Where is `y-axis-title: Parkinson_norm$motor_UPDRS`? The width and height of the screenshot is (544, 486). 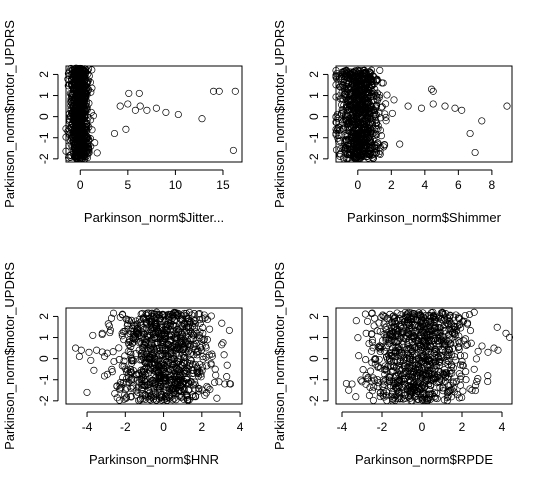 y-axis-title: Parkinson_norm$motor_UPDRS is located at coordinates (9, 114).